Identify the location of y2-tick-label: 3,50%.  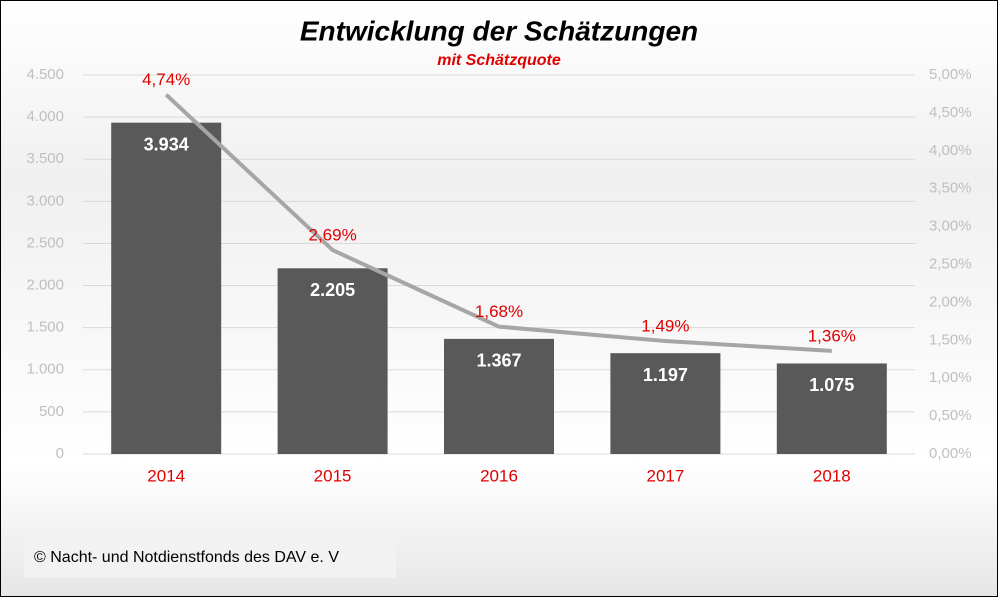
(950, 188).